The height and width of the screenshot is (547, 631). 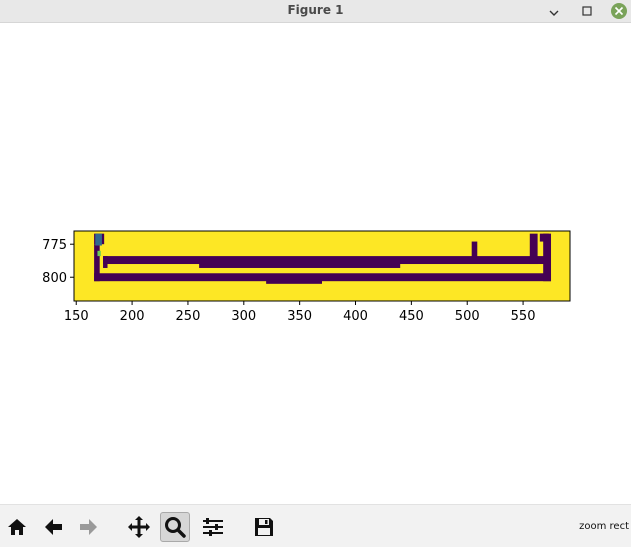 What do you see at coordinates (299, 316) in the screenshot?
I see `x-tick-label: 350` at bounding box center [299, 316].